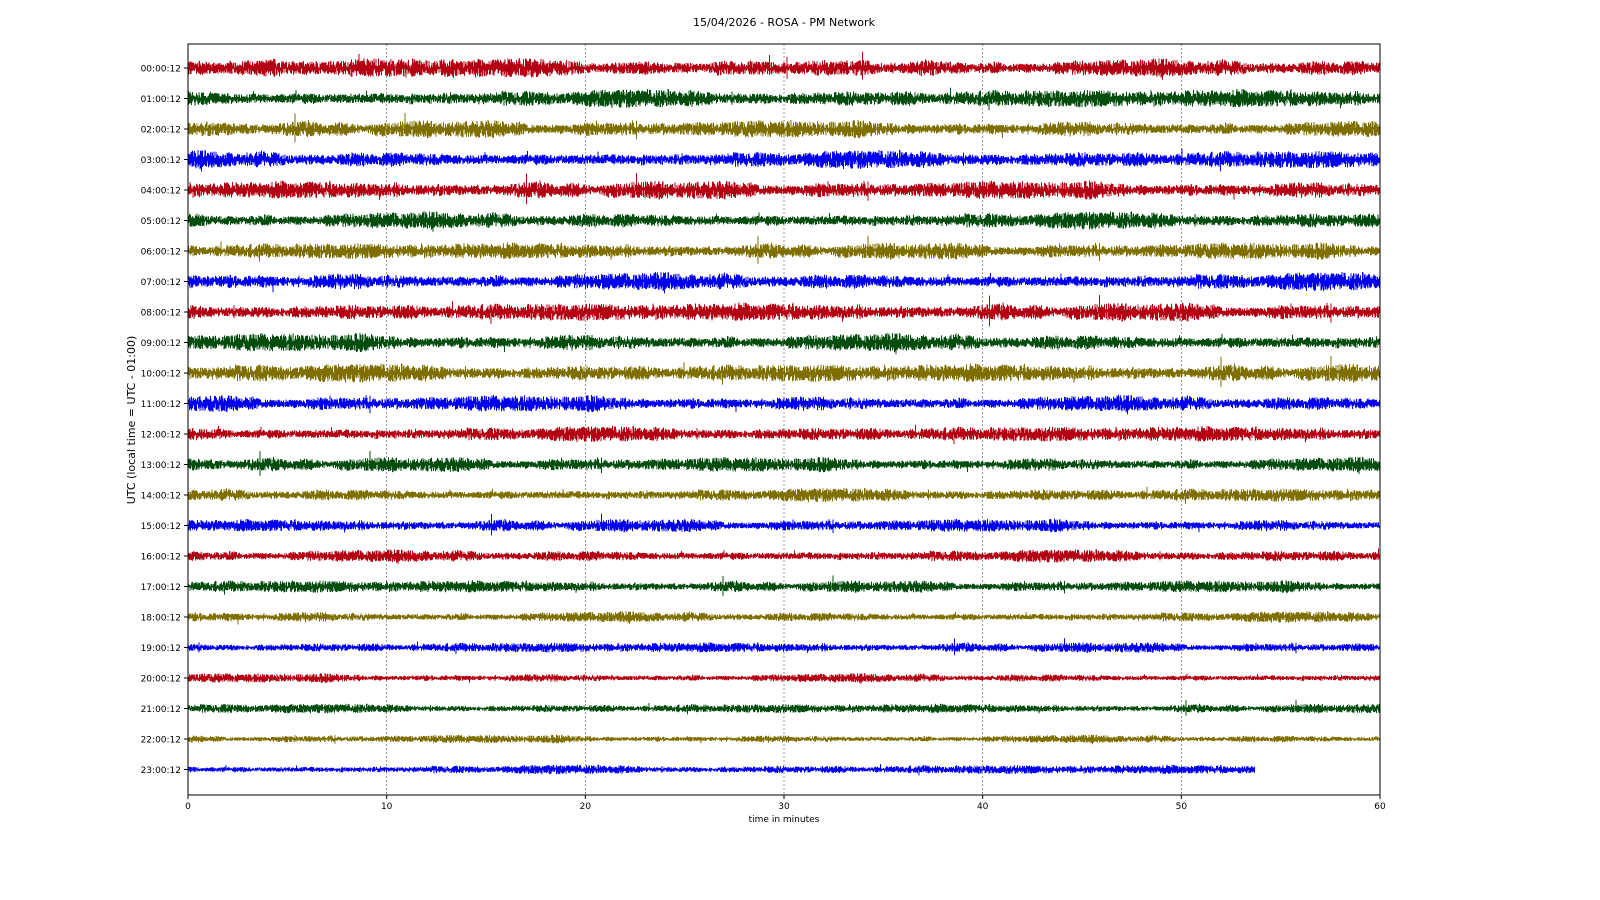 This screenshot has height=900, width=1600. Describe the element at coordinates (161, 375) in the screenshot. I see `y-tick-label: 10:00:12` at that location.